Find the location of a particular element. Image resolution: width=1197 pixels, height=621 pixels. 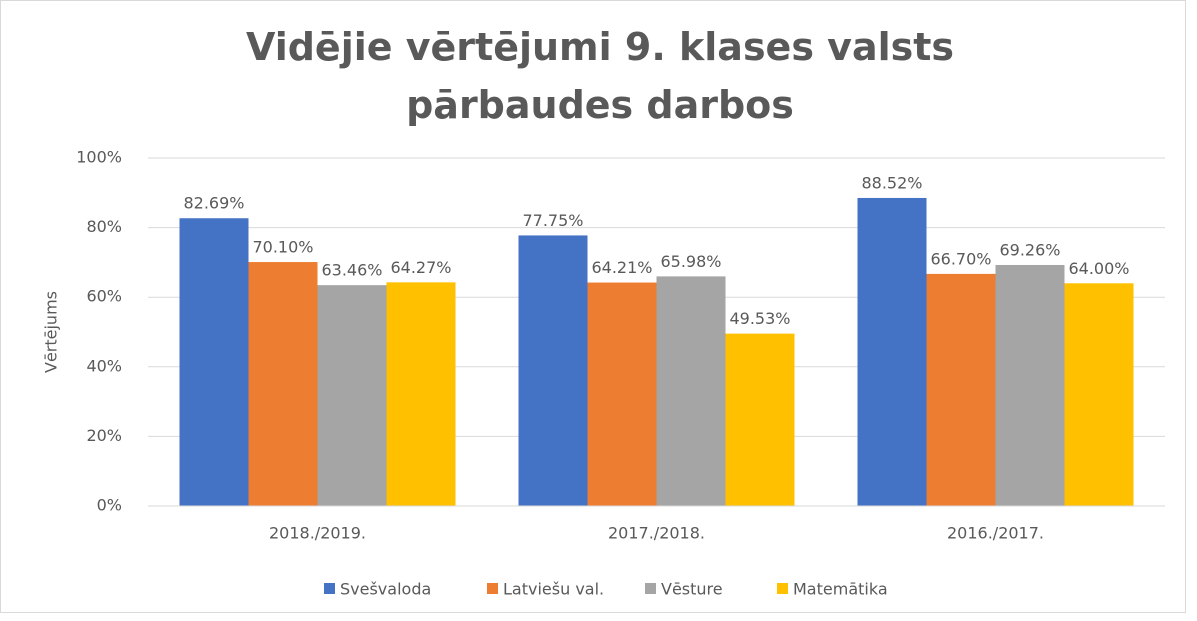

legend-label: Vēsture is located at coordinates (692, 589).